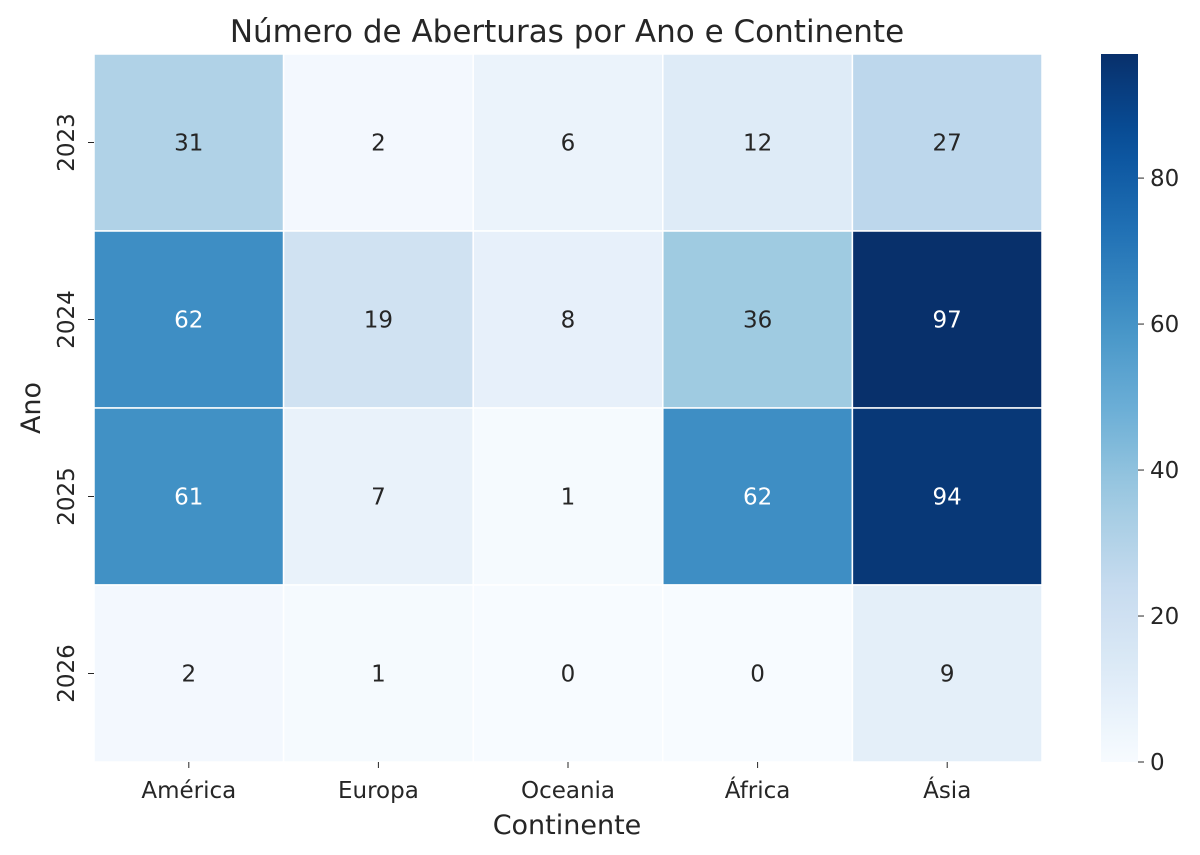  What do you see at coordinates (947, 790) in the screenshot?
I see `x-tick-label: Ásia` at bounding box center [947, 790].